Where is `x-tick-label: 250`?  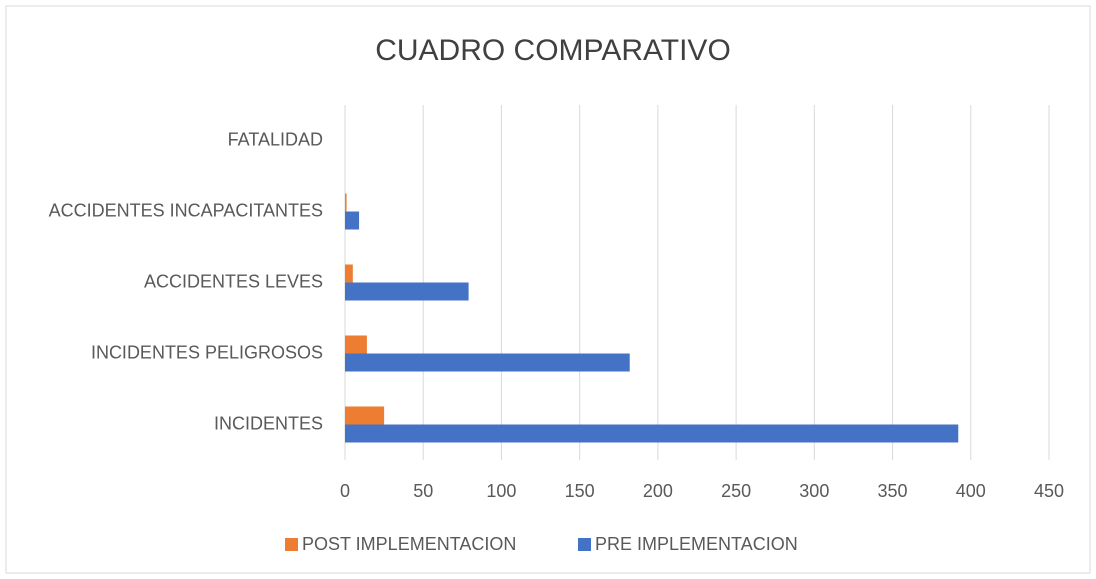
x-tick-label: 250 is located at coordinates (736, 491).